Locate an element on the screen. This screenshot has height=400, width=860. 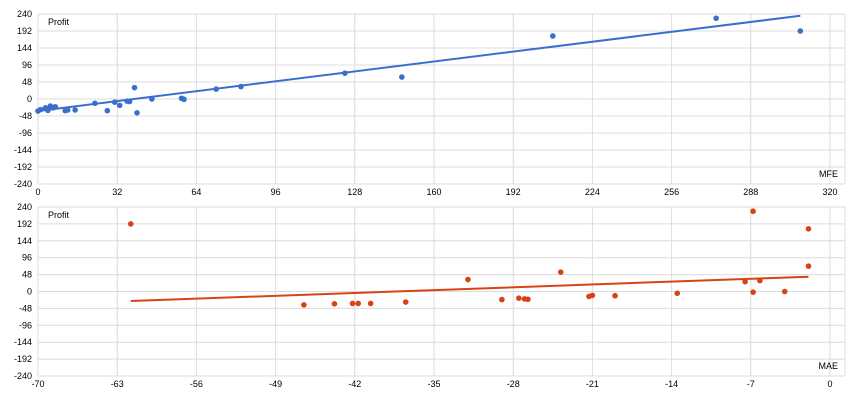
x-tick-label: 256 is located at coordinates (671, 192).